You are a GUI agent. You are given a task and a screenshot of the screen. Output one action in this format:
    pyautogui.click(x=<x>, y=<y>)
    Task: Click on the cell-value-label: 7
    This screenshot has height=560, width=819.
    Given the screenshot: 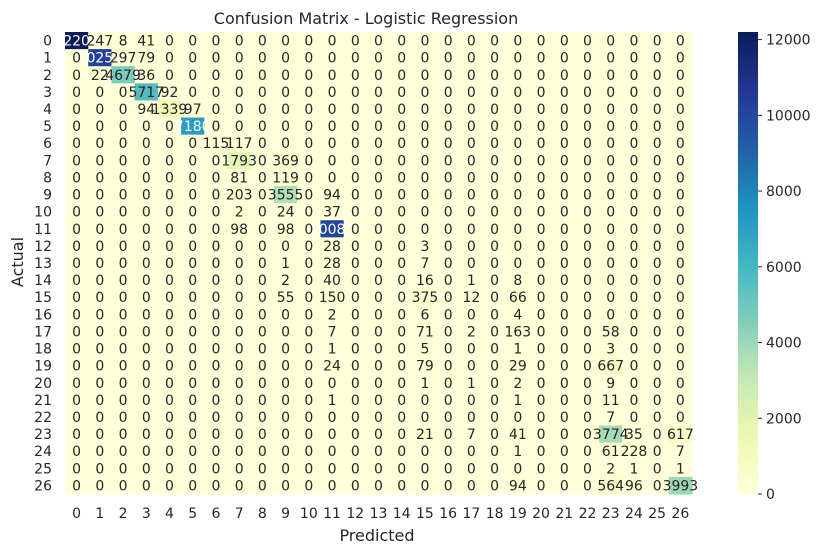 What is the action you would take?
    pyautogui.click(x=680, y=452)
    